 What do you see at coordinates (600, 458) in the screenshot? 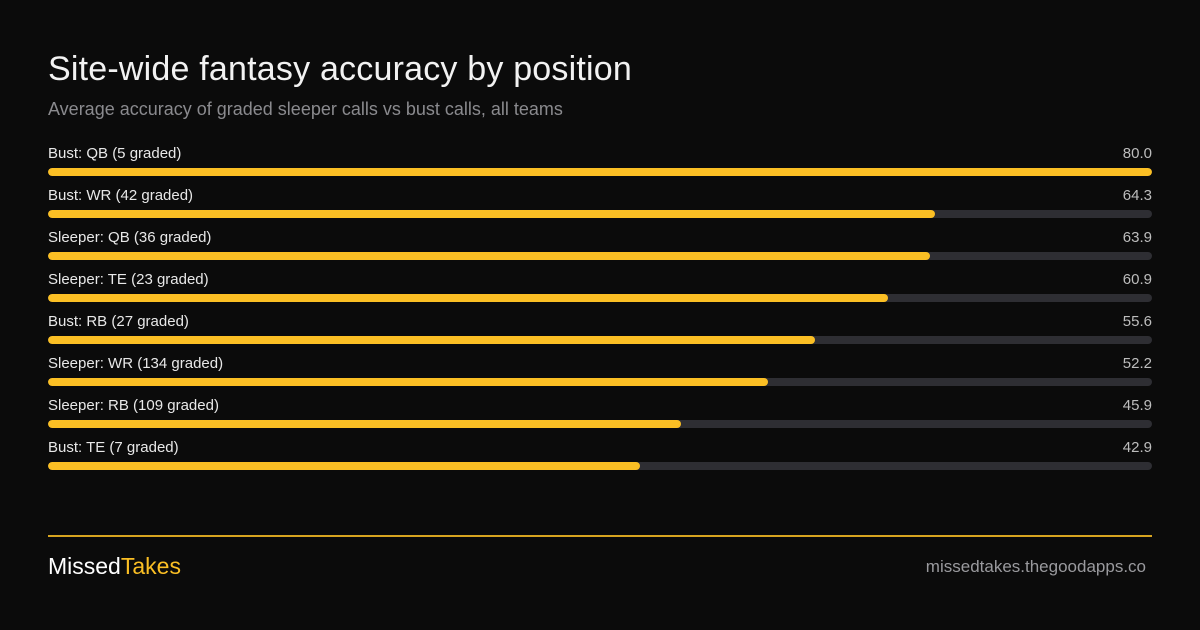
I see `bar-row: Bust: TE (7 graded) 42.9` at bounding box center [600, 458].